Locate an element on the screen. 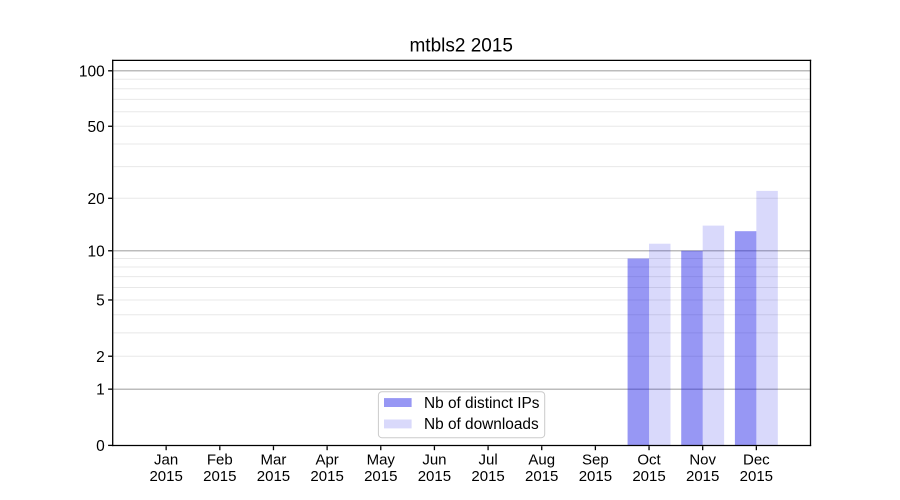 This screenshot has width=900, height=500. svg-text: Oct is located at coordinates (649, 460).